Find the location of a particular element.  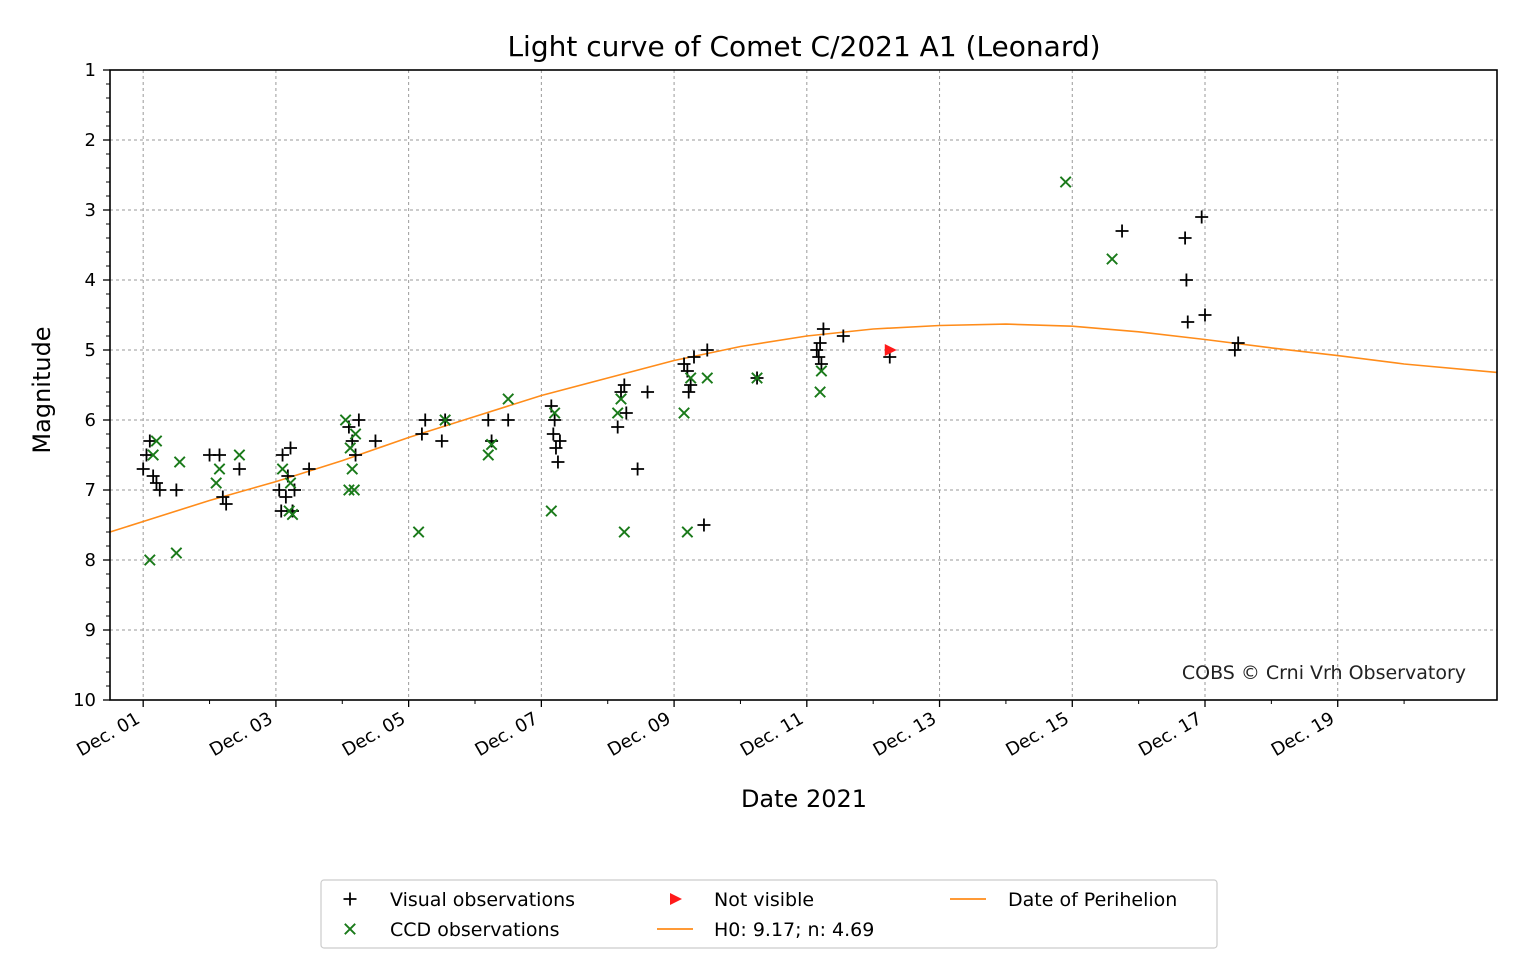

legend-box is located at coordinates (769, 914).